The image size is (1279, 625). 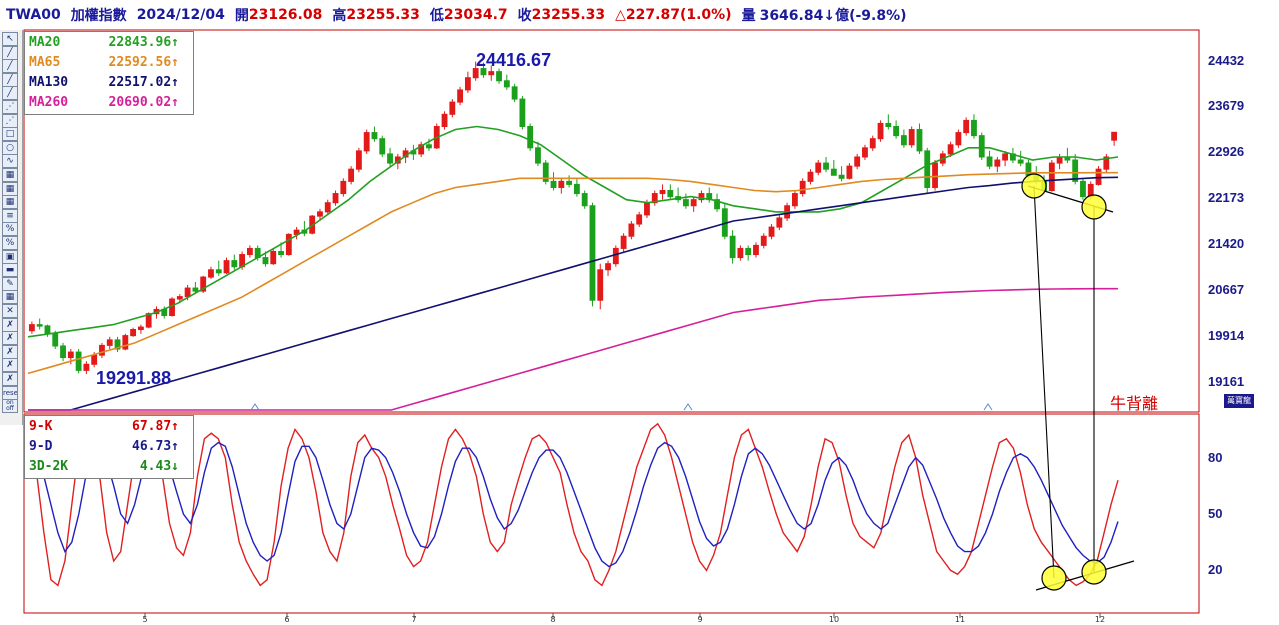 What do you see at coordinates (144, 619) in the screenshot?
I see `x-tick-label: 5` at bounding box center [144, 619].